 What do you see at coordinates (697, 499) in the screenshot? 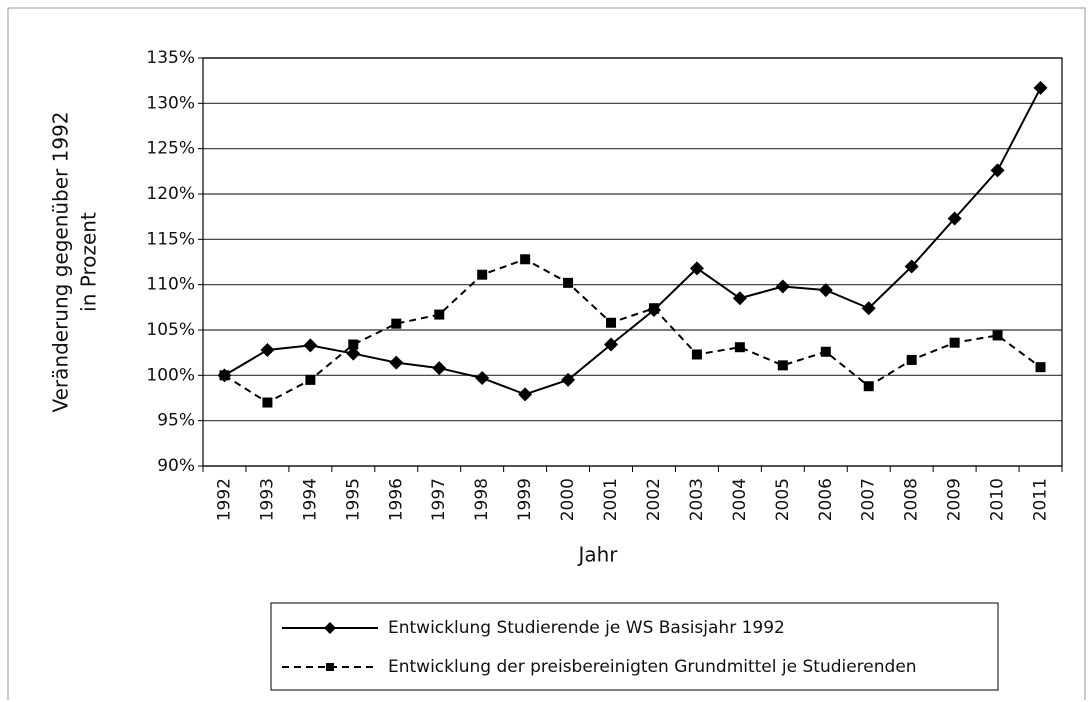
I see `x-tick-label: 2003` at bounding box center [697, 499].